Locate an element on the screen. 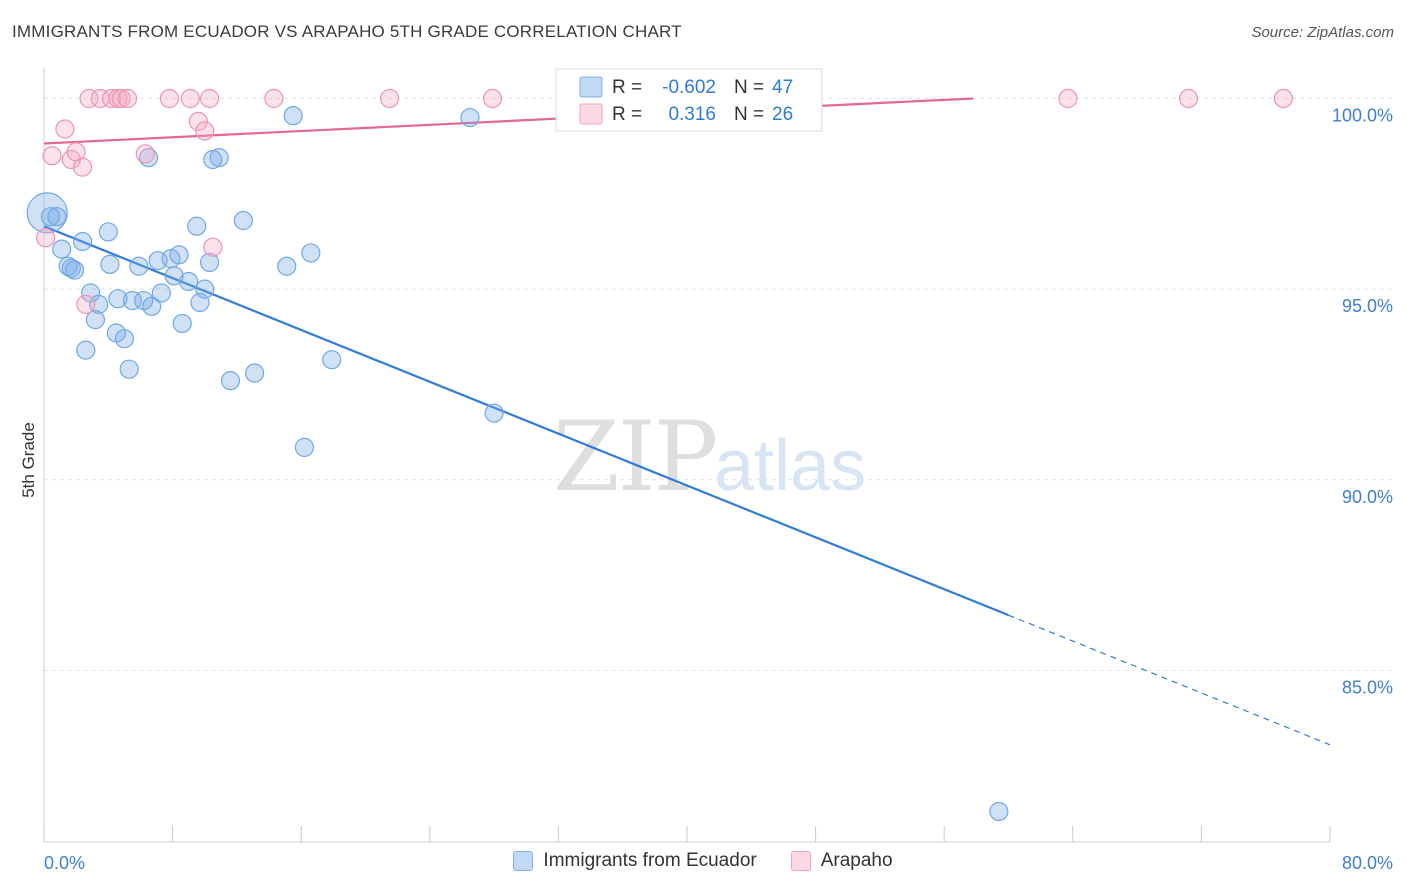  x-tick-label: 0.0% is located at coordinates (64, 863).